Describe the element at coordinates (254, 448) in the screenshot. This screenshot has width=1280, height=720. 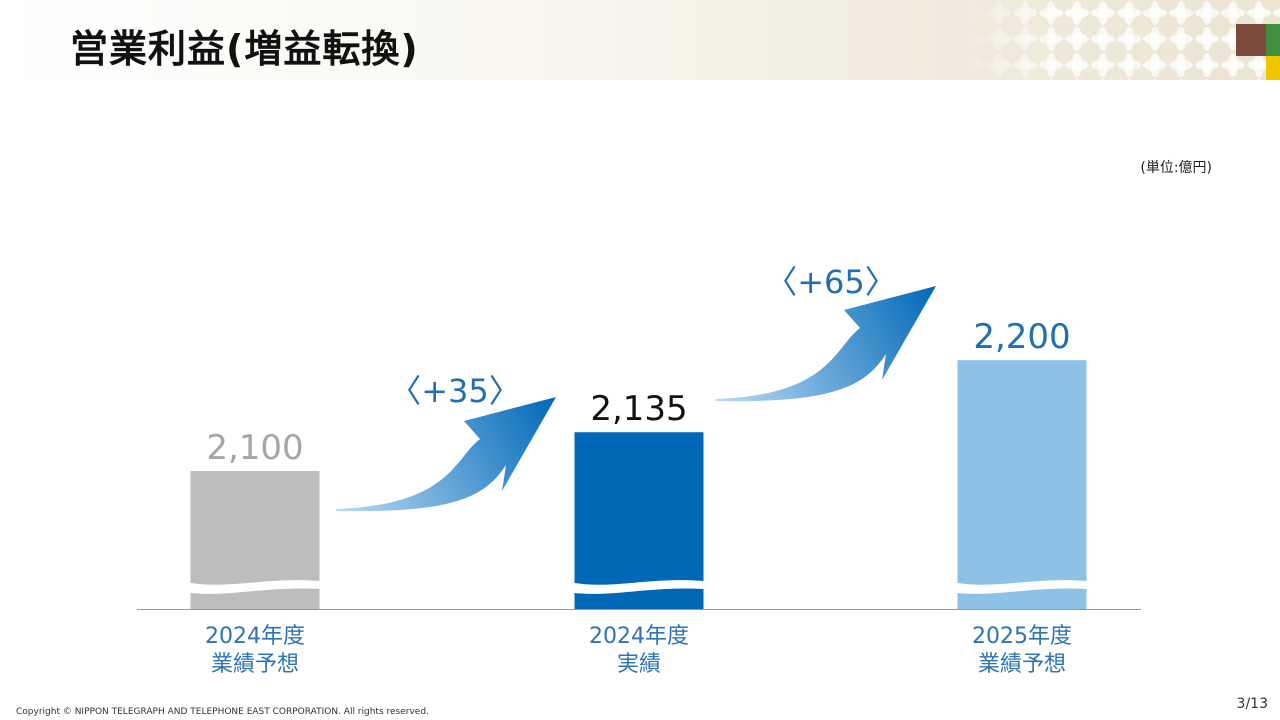
I see `value-label: 2,100` at that location.